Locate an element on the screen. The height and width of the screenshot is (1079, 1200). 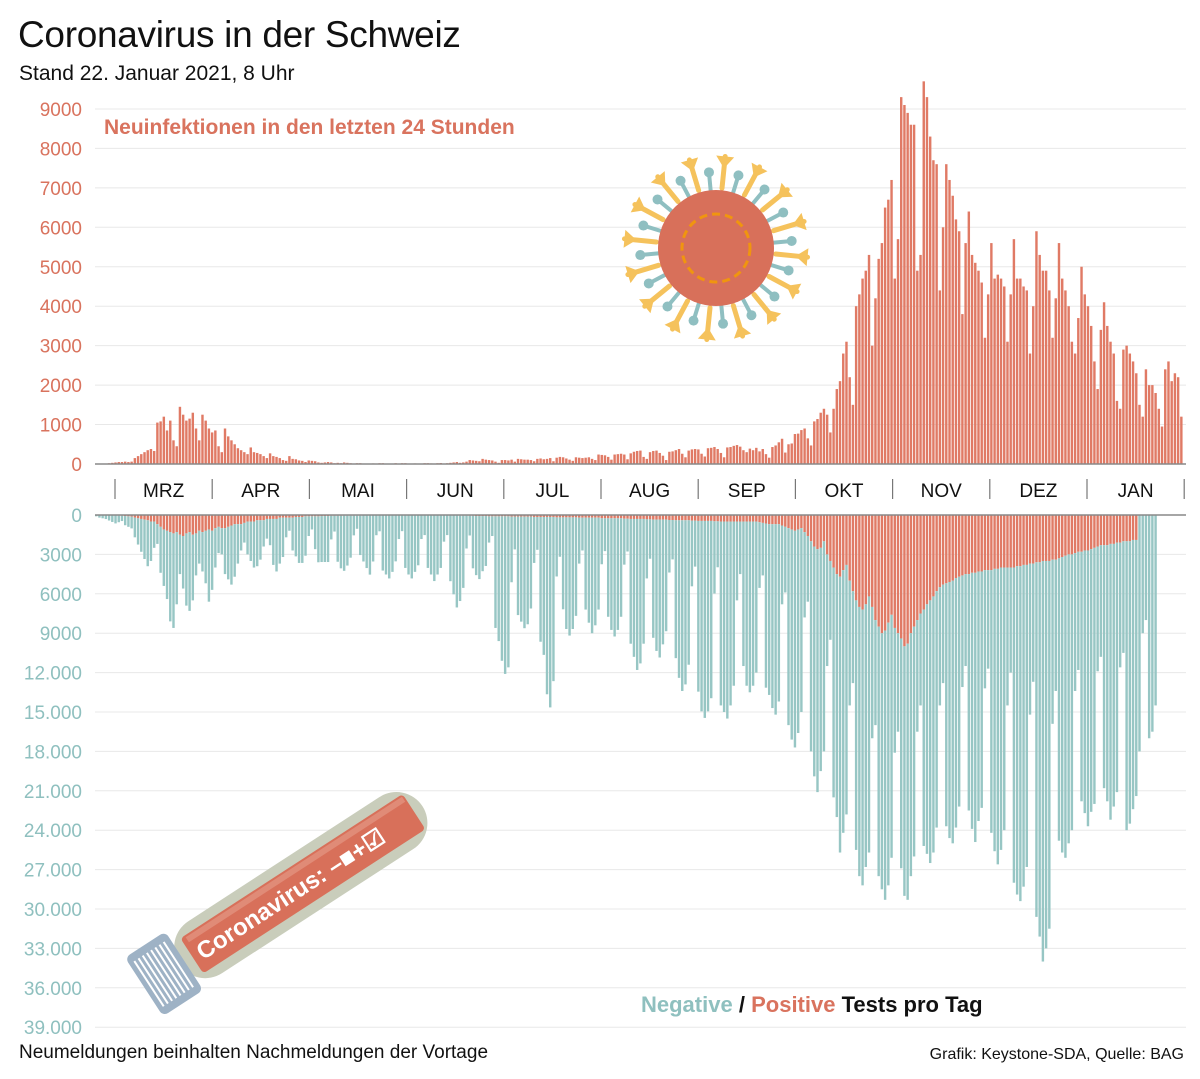
y-tick-label-top: 2000 is located at coordinates (61, 386).